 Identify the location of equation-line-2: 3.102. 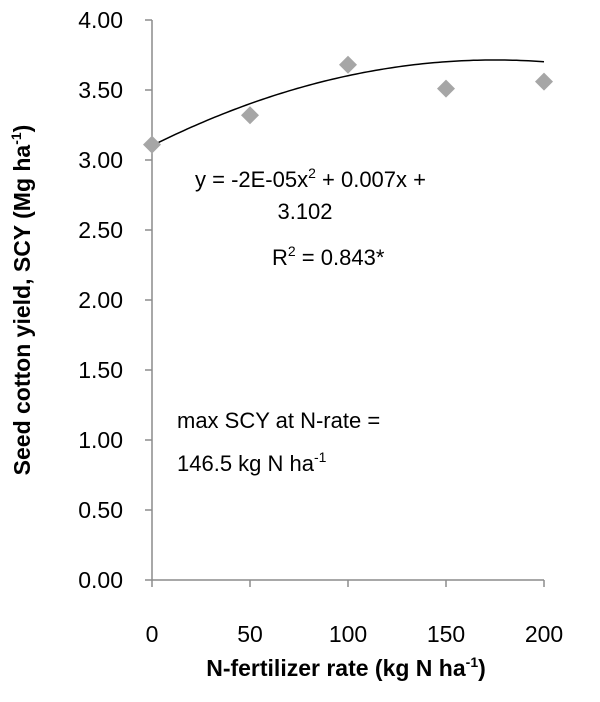
(304, 211).